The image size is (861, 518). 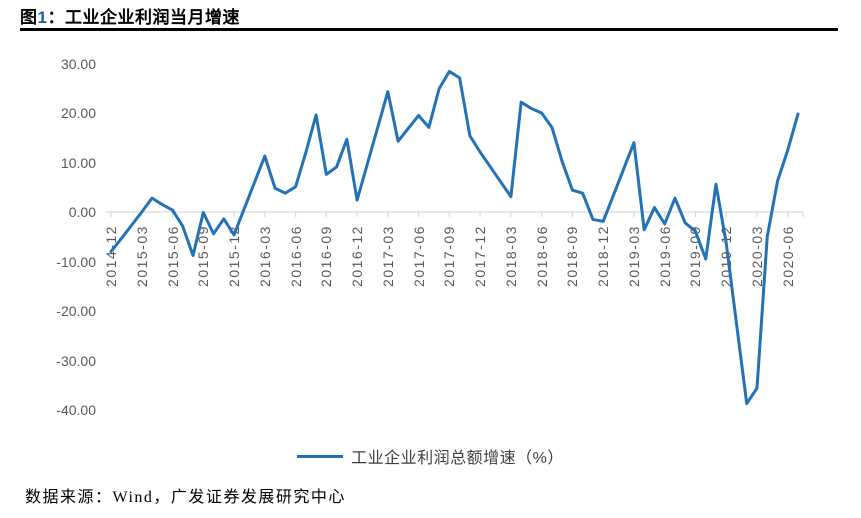 What do you see at coordinates (387, 256) in the screenshot?
I see `x-axis-tick-label: 2017-03` at bounding box center [387, 256].